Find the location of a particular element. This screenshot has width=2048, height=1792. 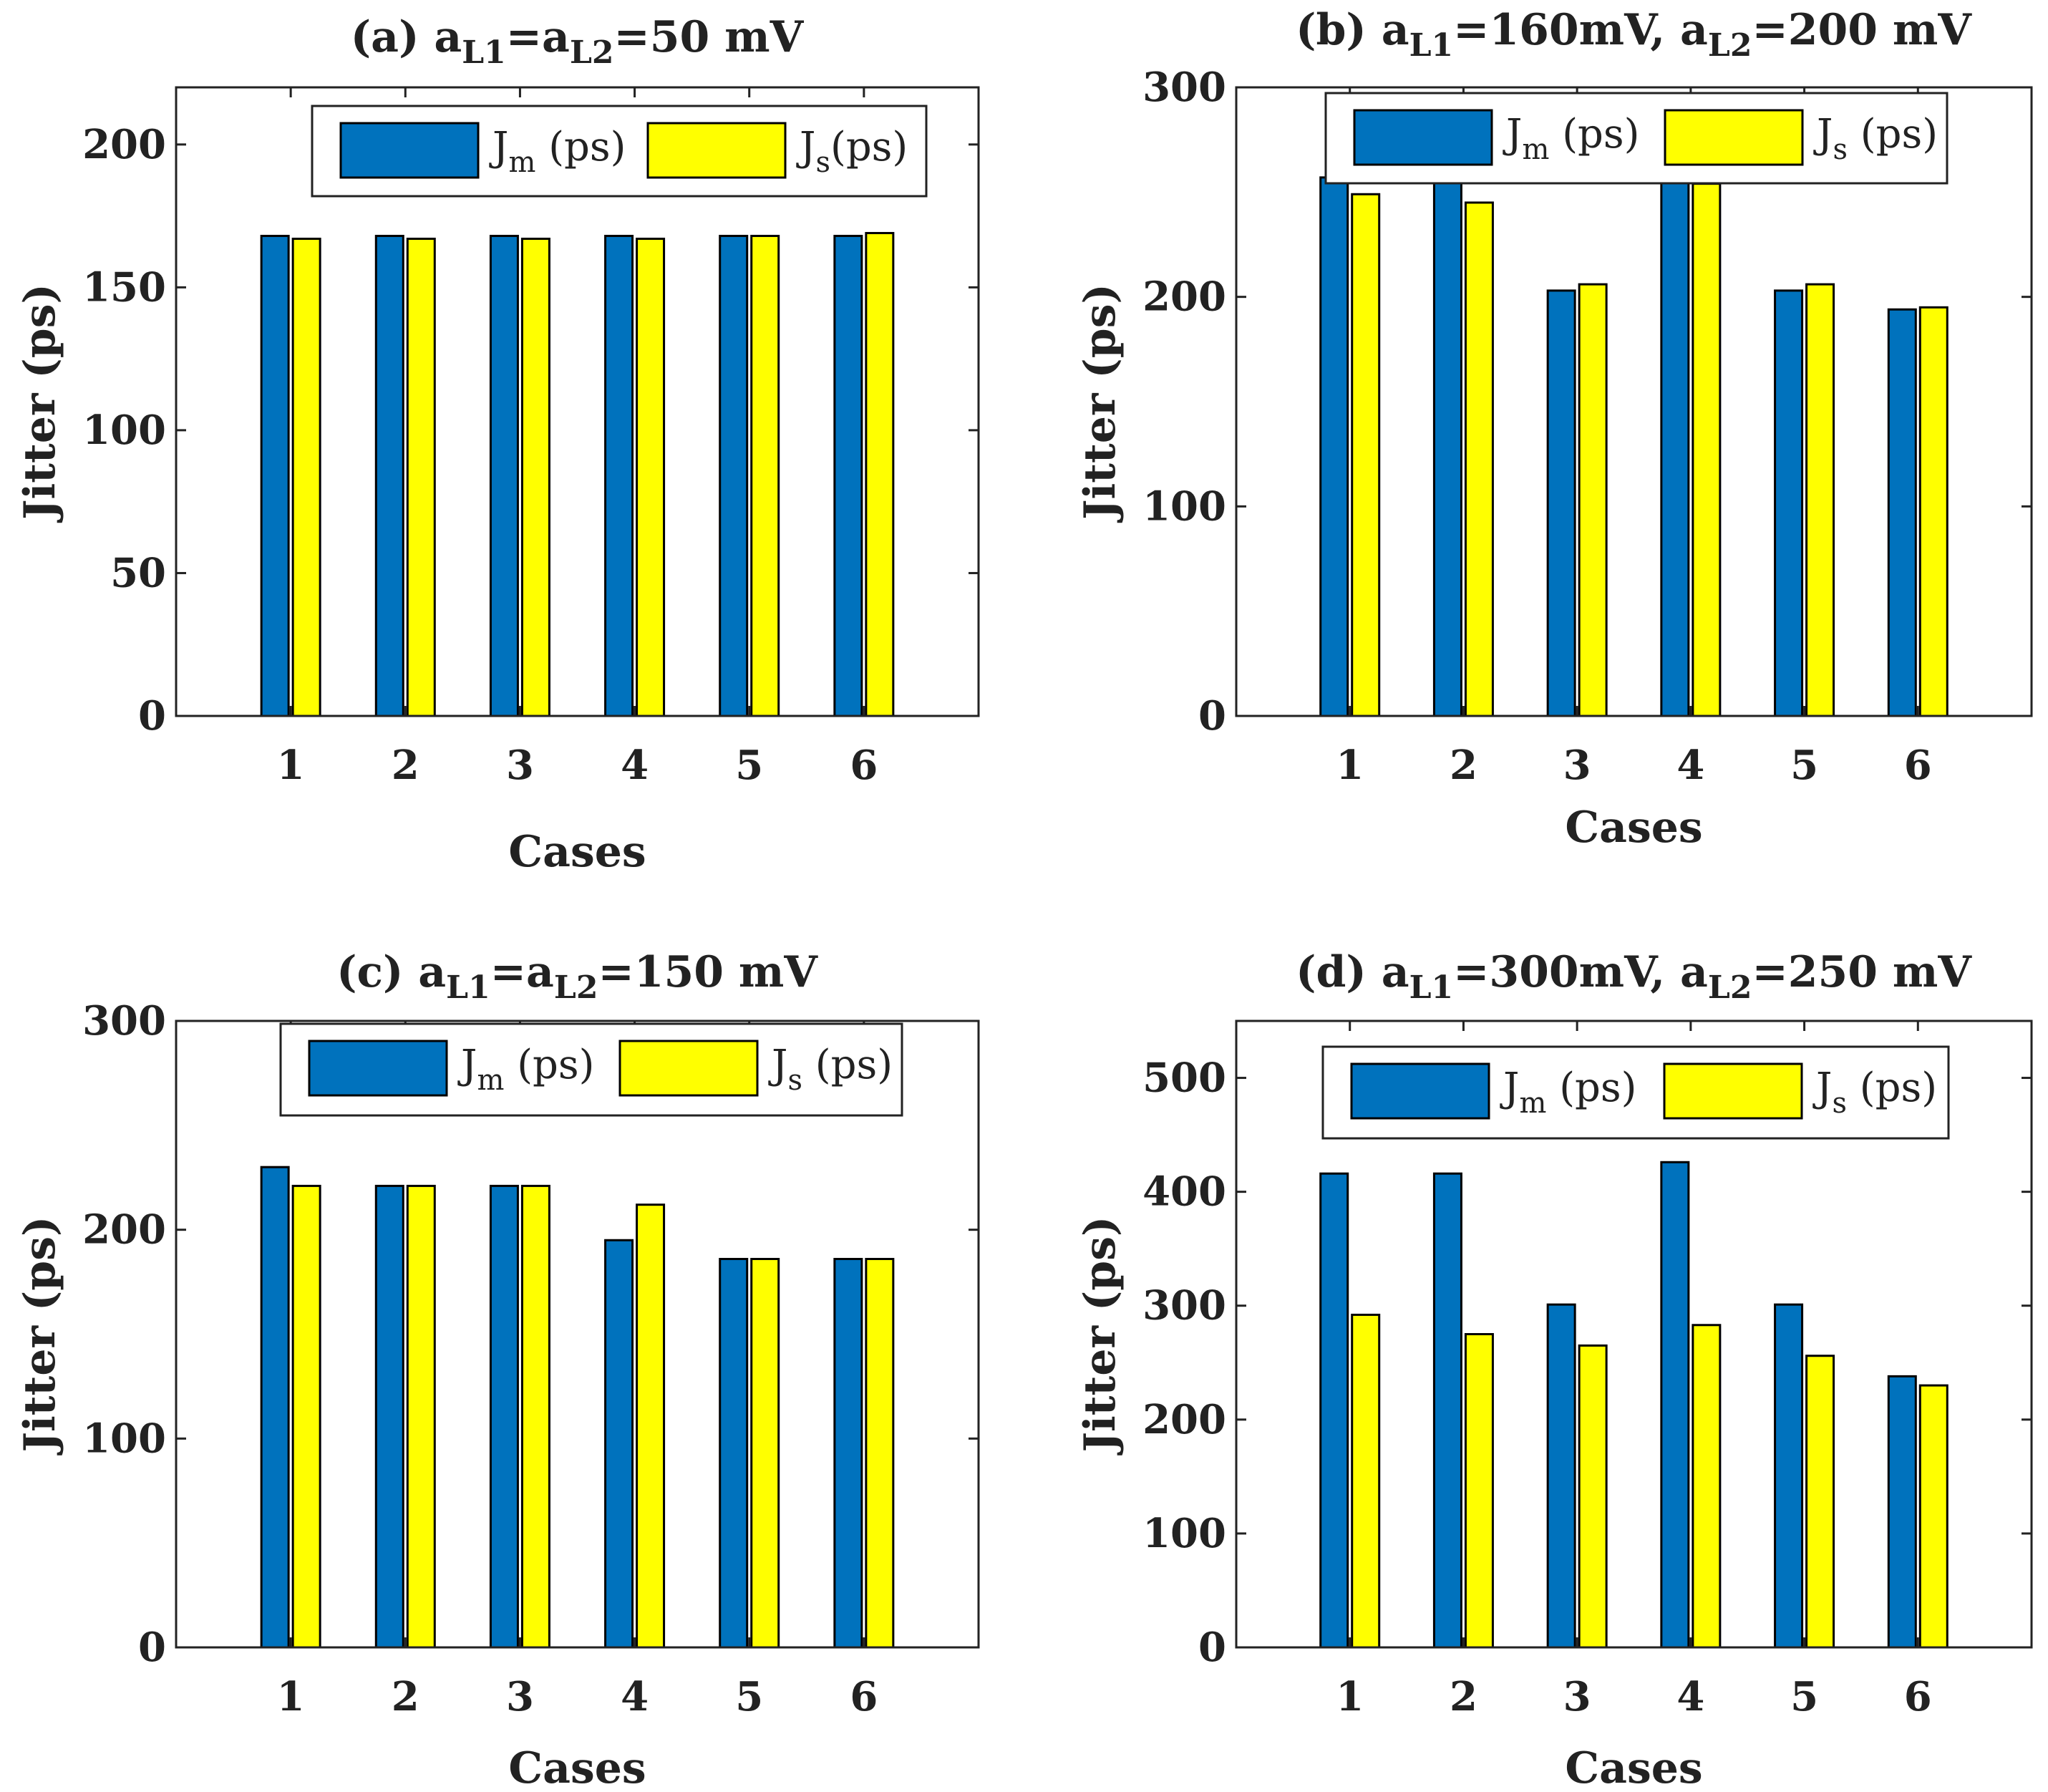

legend: Jm (ps) Js(ps) is located at coordinates (619, 151).